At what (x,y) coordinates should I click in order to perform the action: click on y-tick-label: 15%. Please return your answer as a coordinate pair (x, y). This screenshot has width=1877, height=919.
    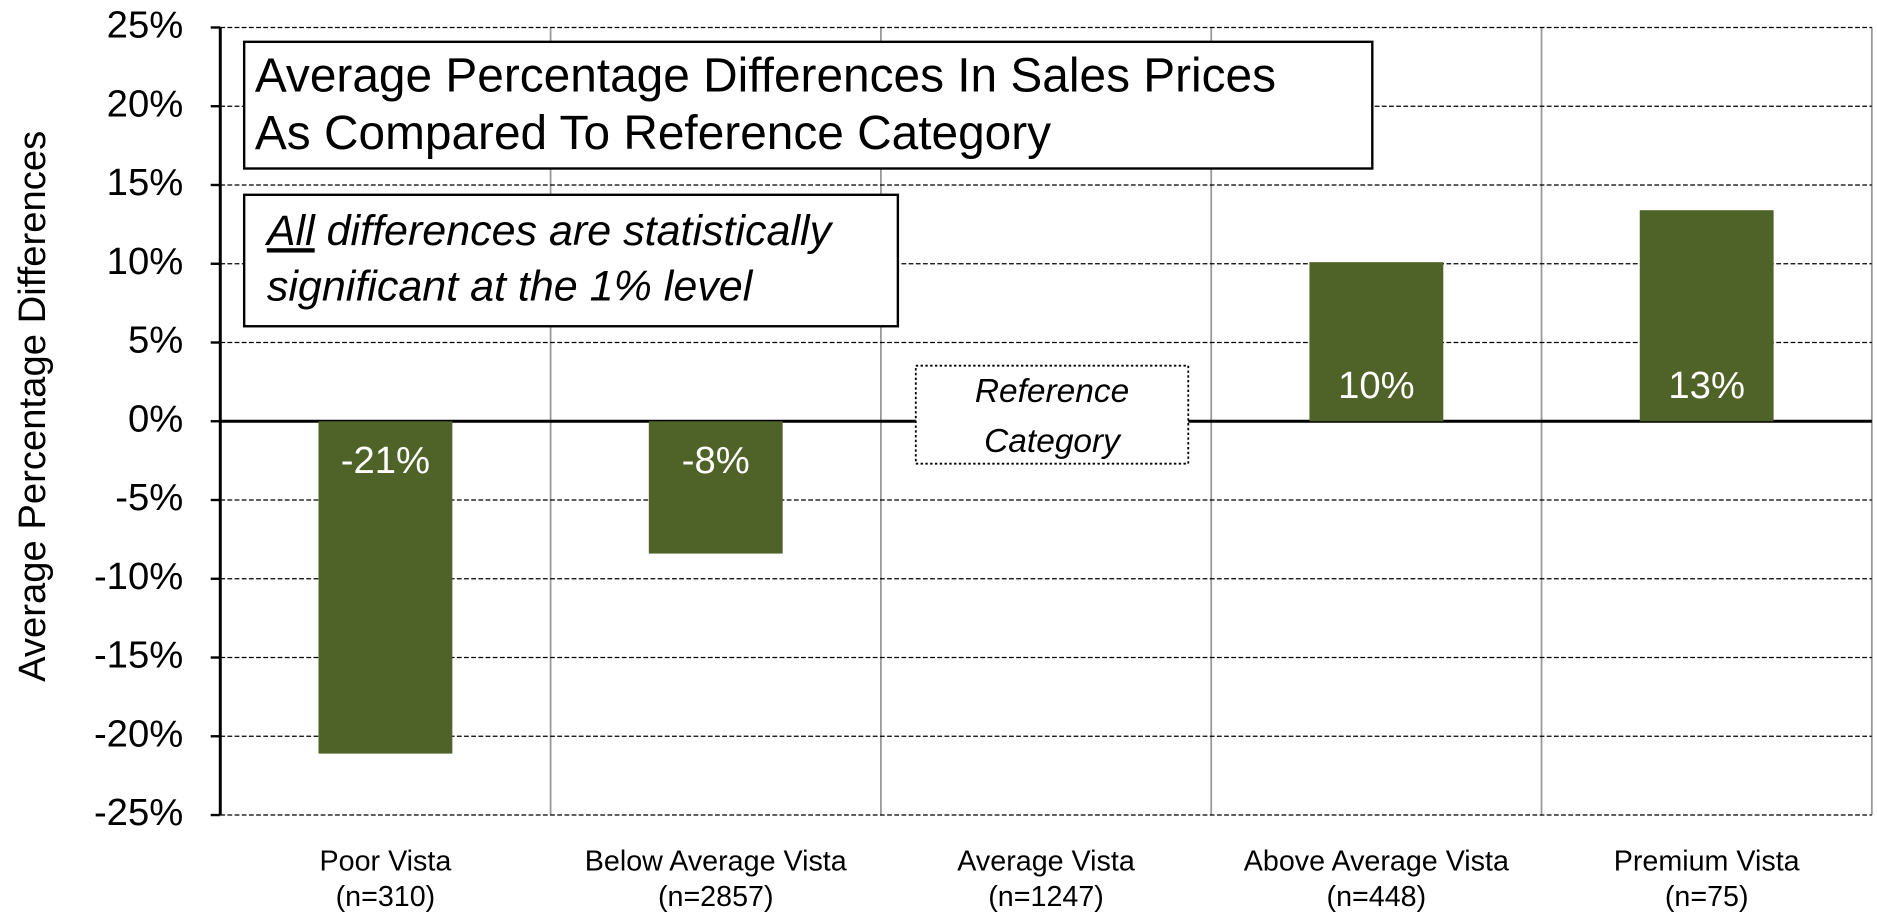
    Looking at the image, I should click on (145, 182).